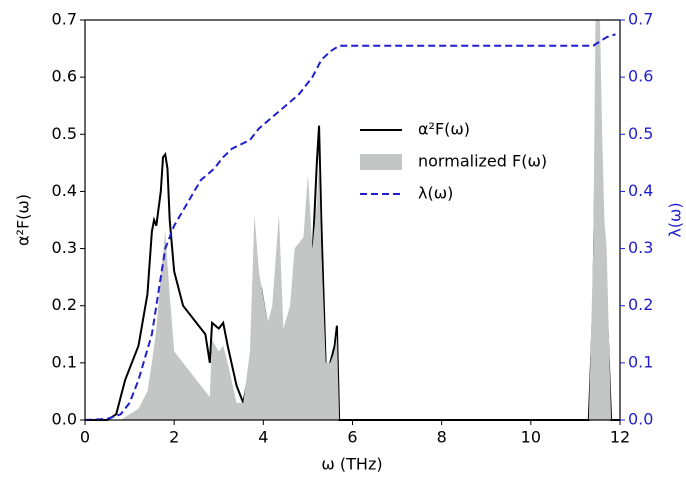 This screenshot has height=477, width=686. Describe the element at coordinates (85, 437) in the screenshot. I see `x-tick-label: 0` at that location.